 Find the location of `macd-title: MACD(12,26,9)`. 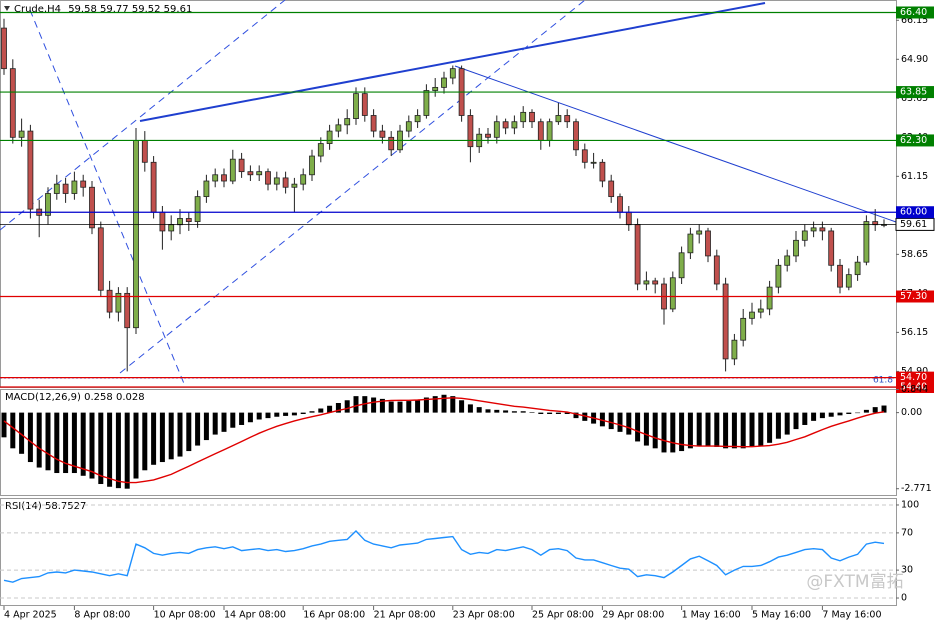

macd-title: MACD(12,26,9) is located at coordinates (43, 397).